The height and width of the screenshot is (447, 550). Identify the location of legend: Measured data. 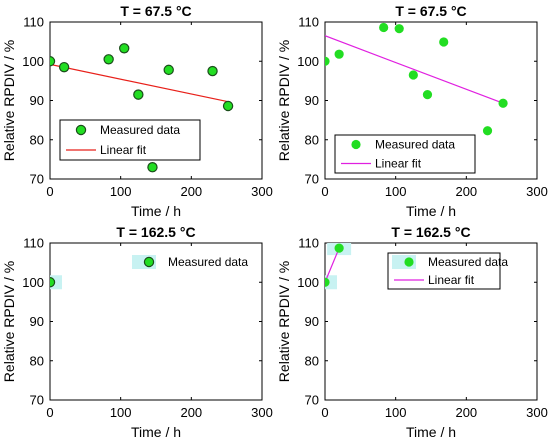
(190, 262).